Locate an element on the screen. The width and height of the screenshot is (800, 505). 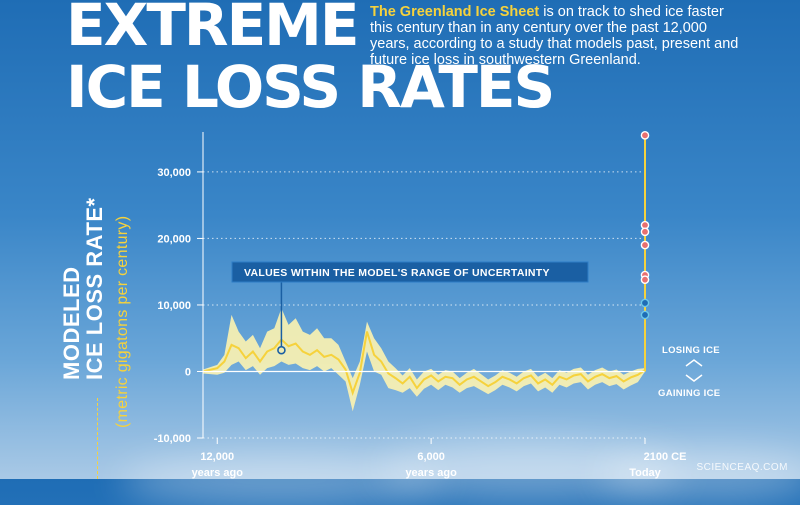
x-tick-label: 12,000 is located at coordinates (217, 457).